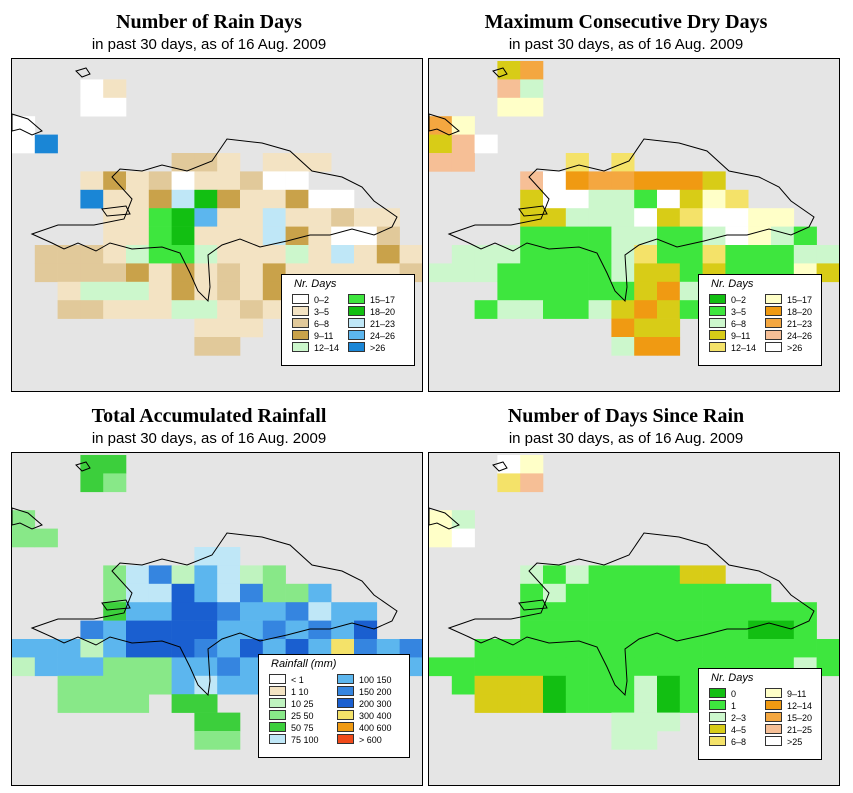 The height and width of the screenshot is (793, 853). Describe the element at coordinates (734, 706) in the screenshot. I see `legend-label: 1` at that location.